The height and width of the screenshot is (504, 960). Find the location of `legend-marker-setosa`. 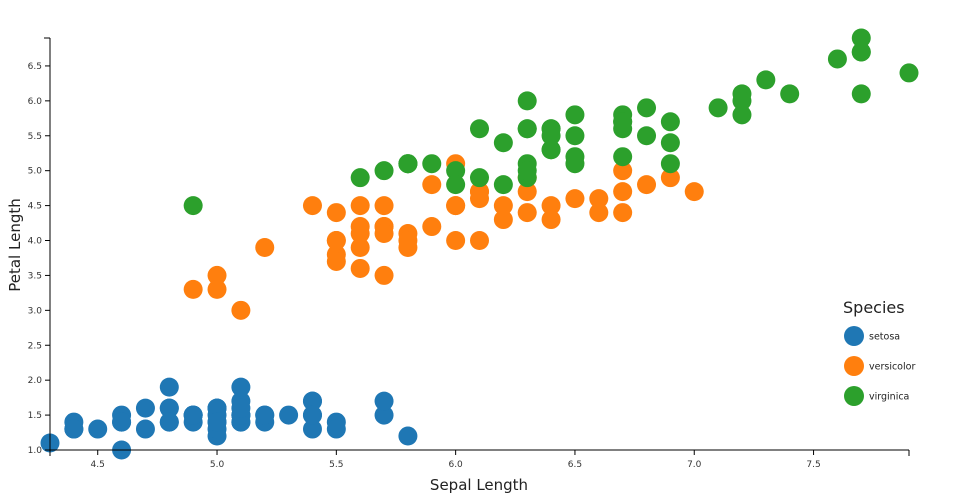

legend-marker-setosa is located at coordinates (854, 336).